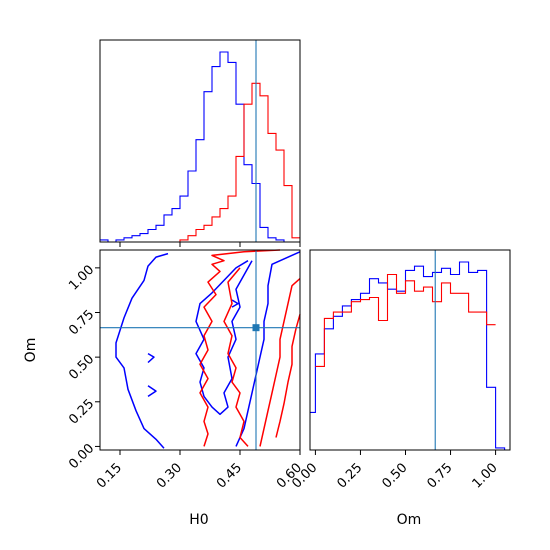 The height and width of the screenshot is (550, 550). Describe the element at coordinates (81, 456) in the screenshot. I see `contour-ytick-label-0: 0.00` at that location.